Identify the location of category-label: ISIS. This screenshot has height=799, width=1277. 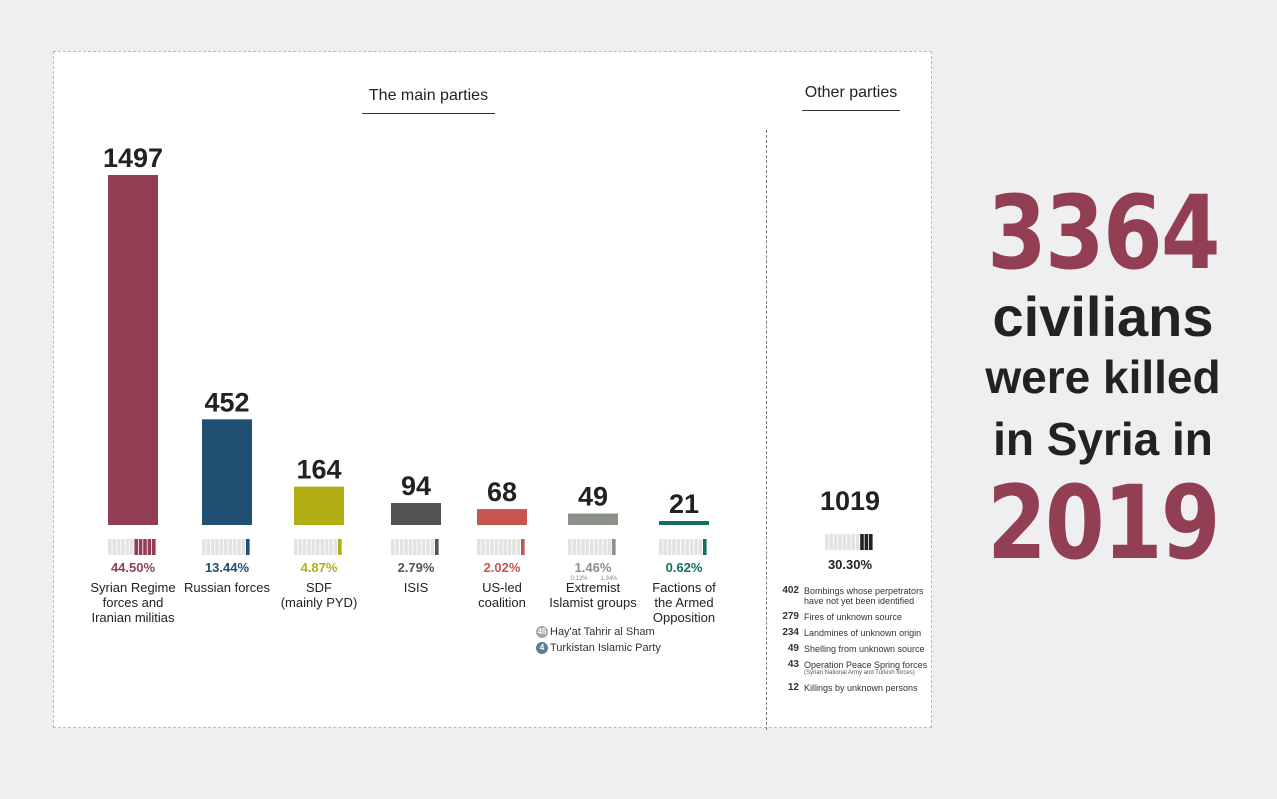
(416, 587).